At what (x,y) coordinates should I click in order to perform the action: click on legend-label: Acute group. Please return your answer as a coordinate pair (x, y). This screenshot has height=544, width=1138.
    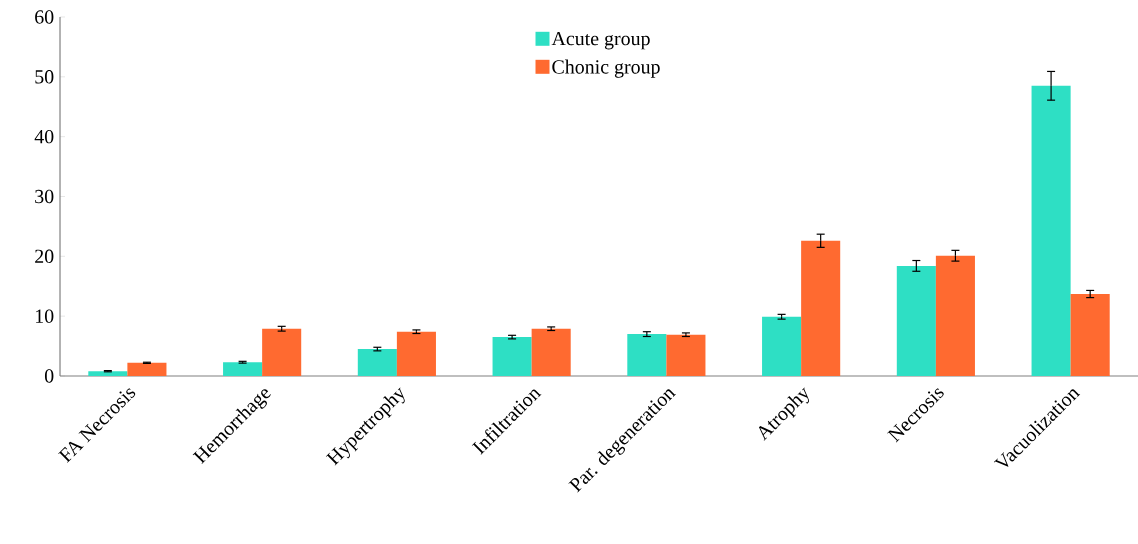
    Looking at the image, I should click on (600, 40).